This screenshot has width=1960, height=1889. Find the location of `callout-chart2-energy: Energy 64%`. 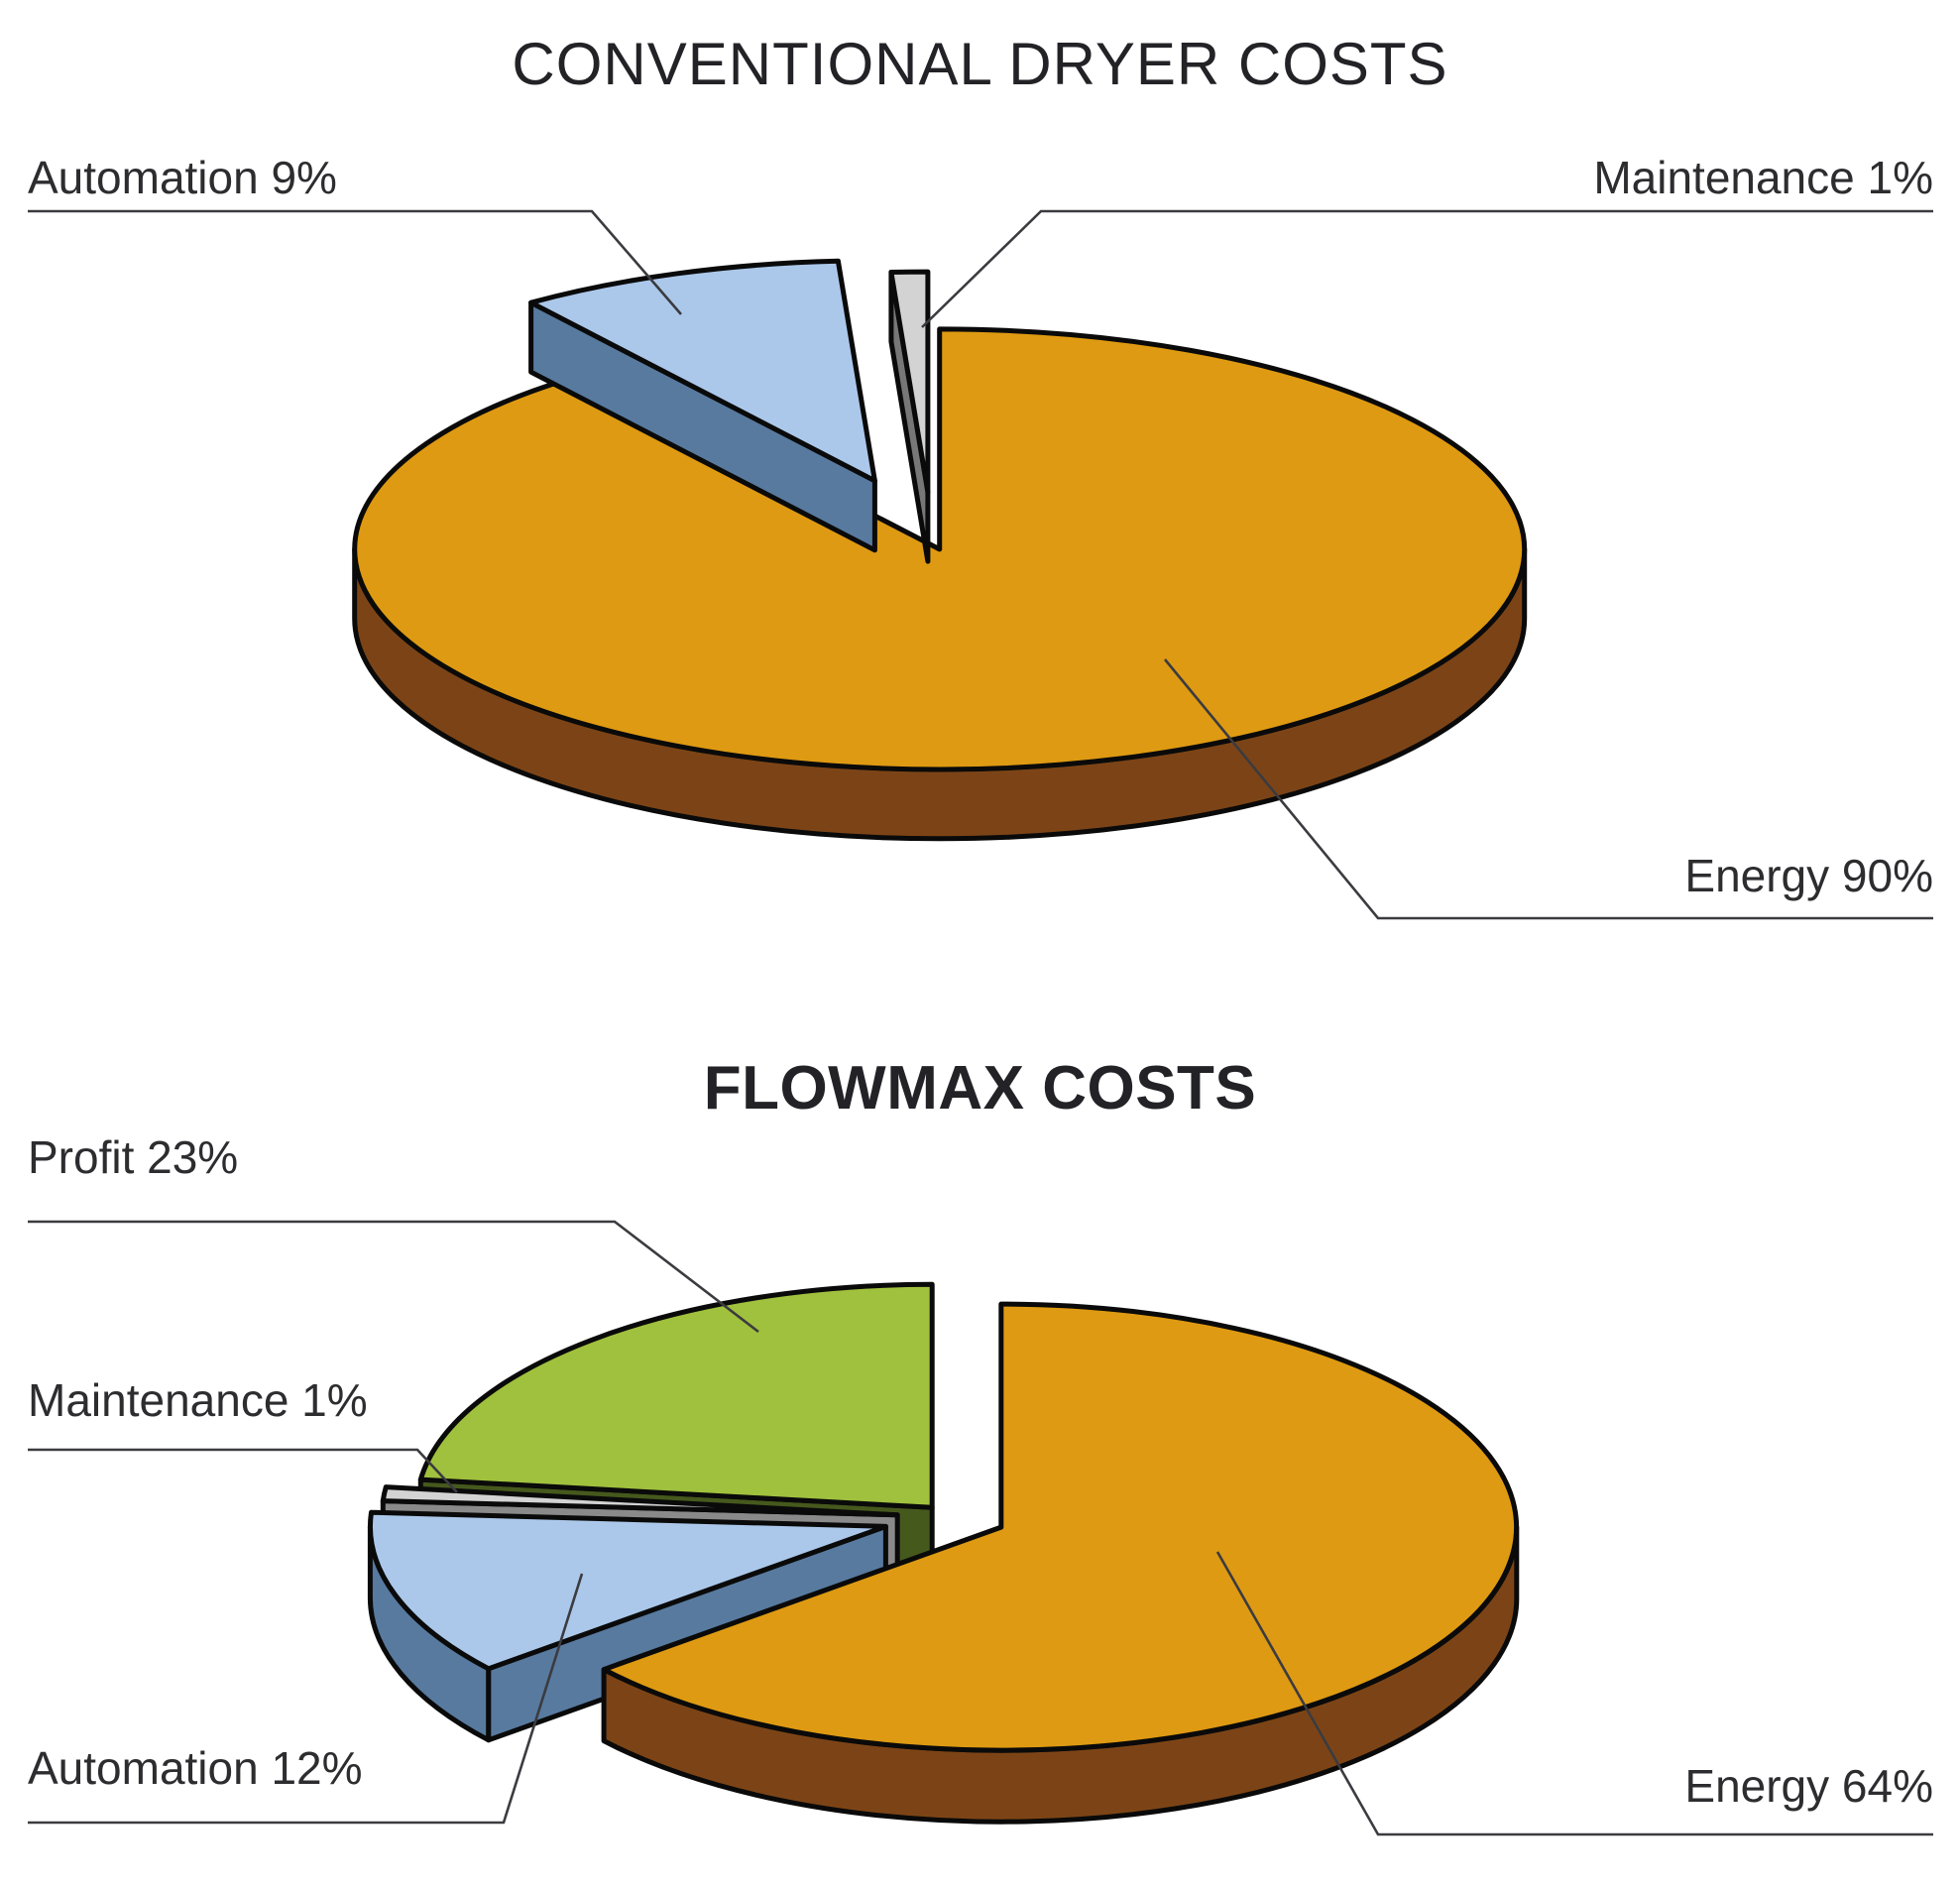

callout-chart2-energy: Energy 64% is located at coordinates (1808, 1786).